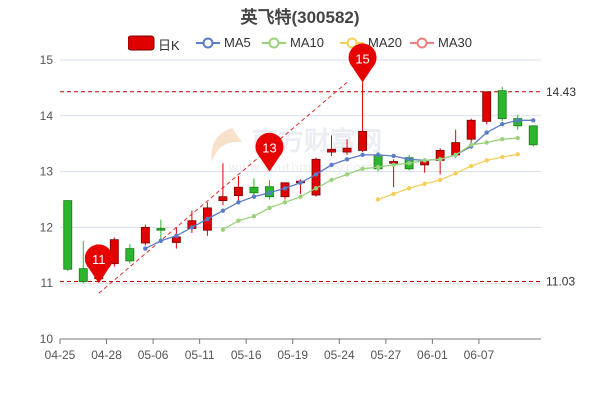 The height and width of the screenshot is (400, 600). I want to click on watermark-subtext: www.southmoney.com, so click(301, 168).